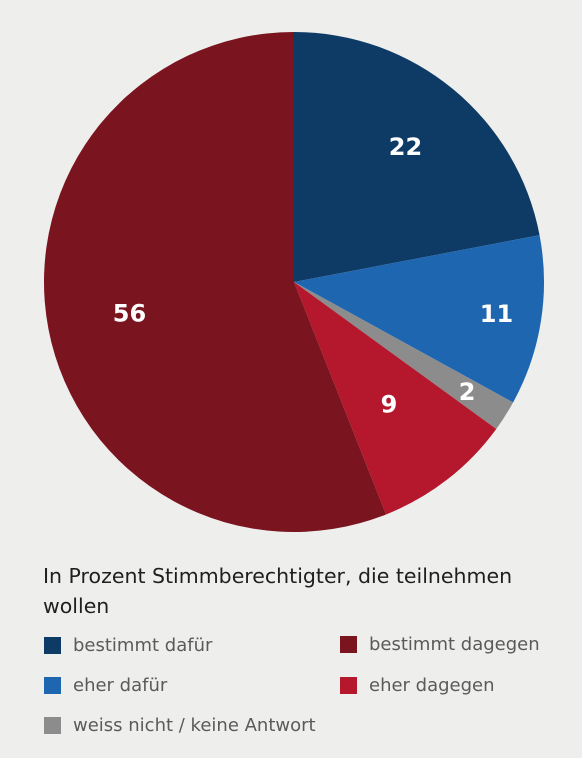  I want to click on pie-value-label-4: 56, so click(129, 313).